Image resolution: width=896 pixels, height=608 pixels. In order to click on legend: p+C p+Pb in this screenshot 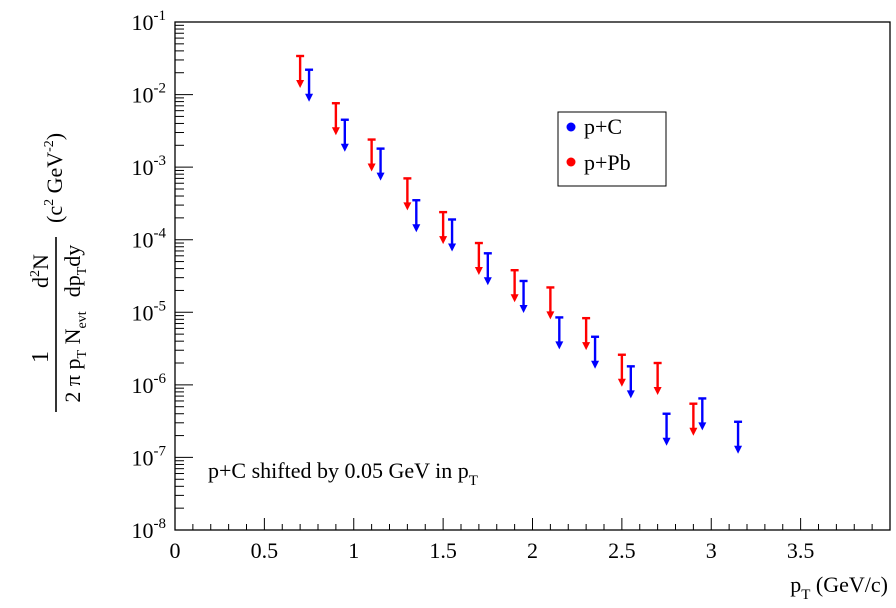, I will do `click(612, 149)`.